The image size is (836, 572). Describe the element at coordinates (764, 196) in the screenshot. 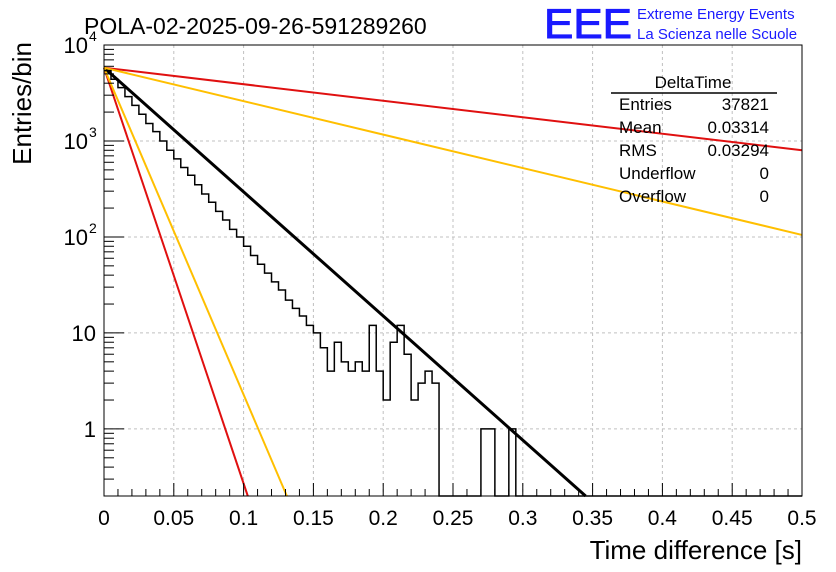

I see `stats-value-overflow: 0` at that location.